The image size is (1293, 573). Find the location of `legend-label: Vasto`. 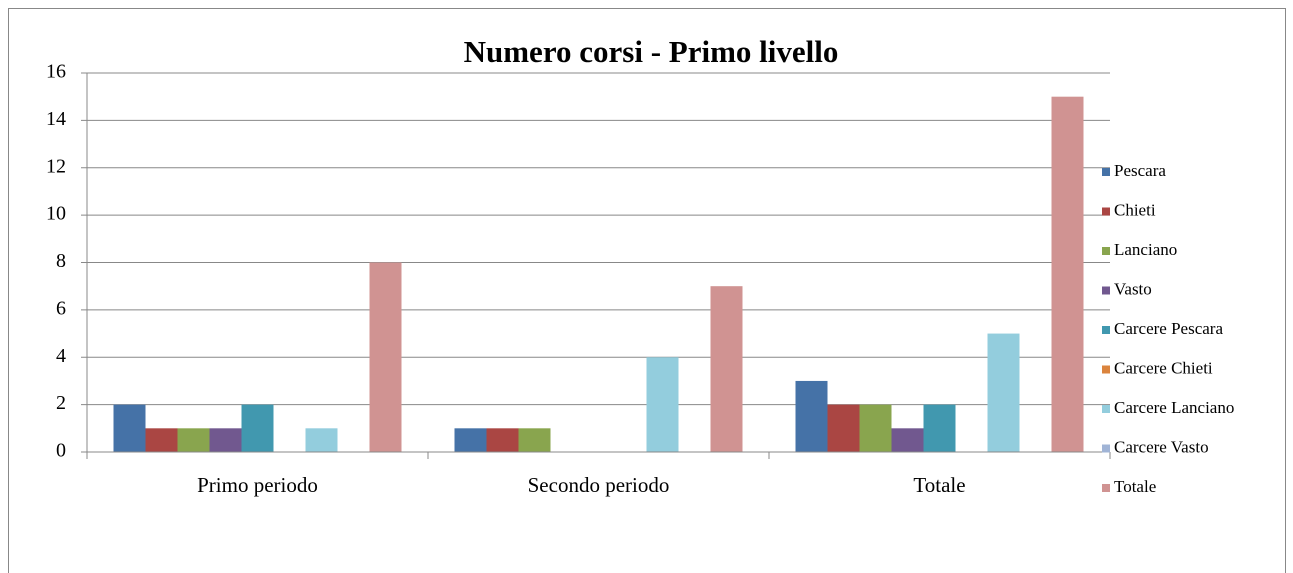

legend-label: Vasto is located at coordinates (1133, 288).